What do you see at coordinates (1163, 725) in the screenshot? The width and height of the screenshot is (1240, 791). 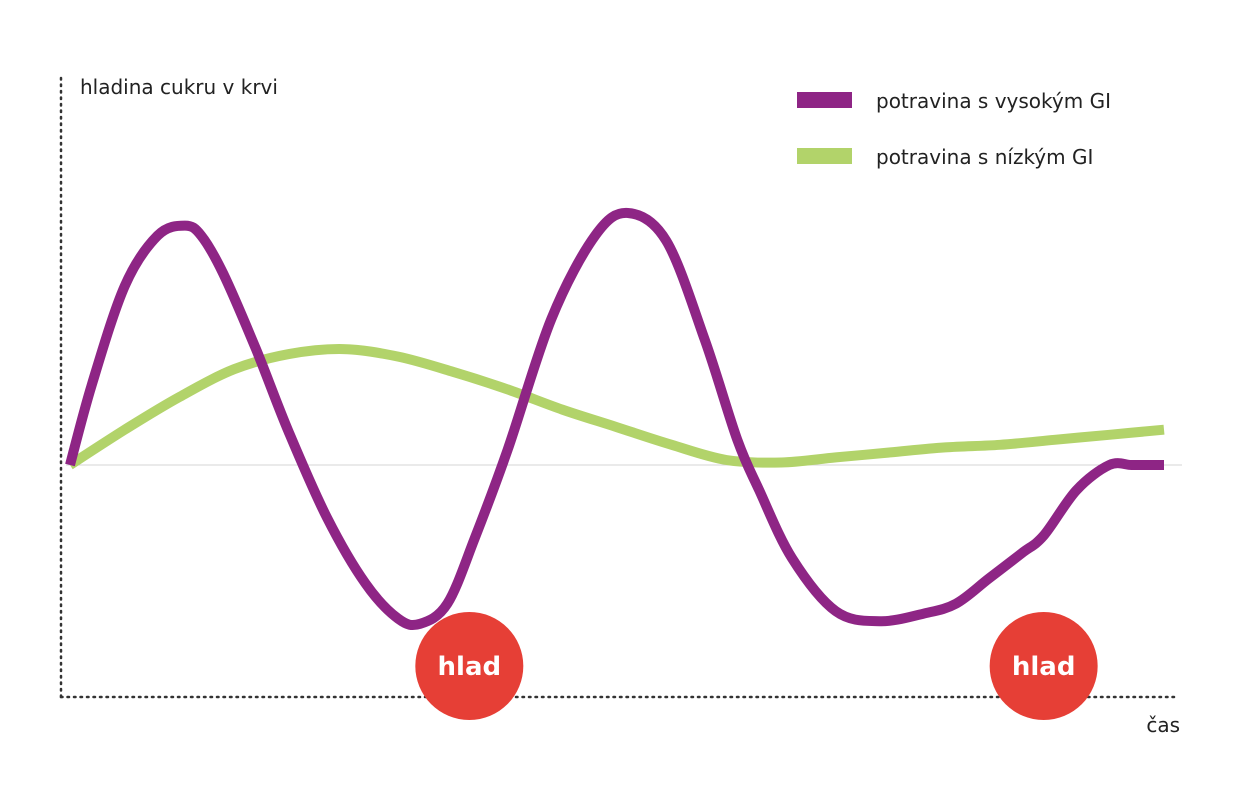 I see `x-axis-label: čas` at bounding box center [1163, 725].